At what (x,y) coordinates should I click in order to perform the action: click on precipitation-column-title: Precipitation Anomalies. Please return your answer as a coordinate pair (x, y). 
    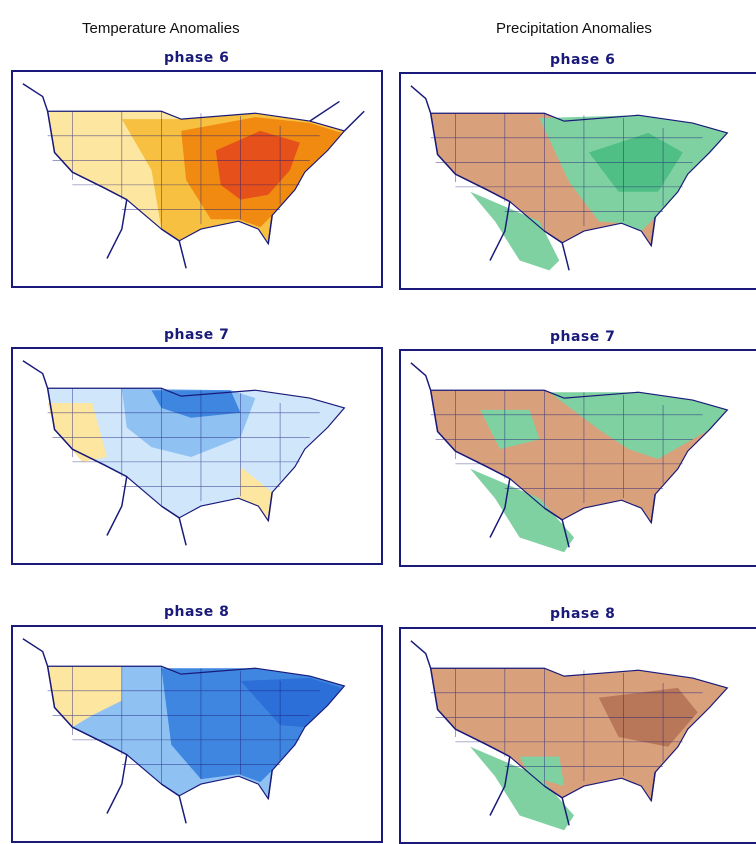
    Looking at the image, I should click on (574, 28).